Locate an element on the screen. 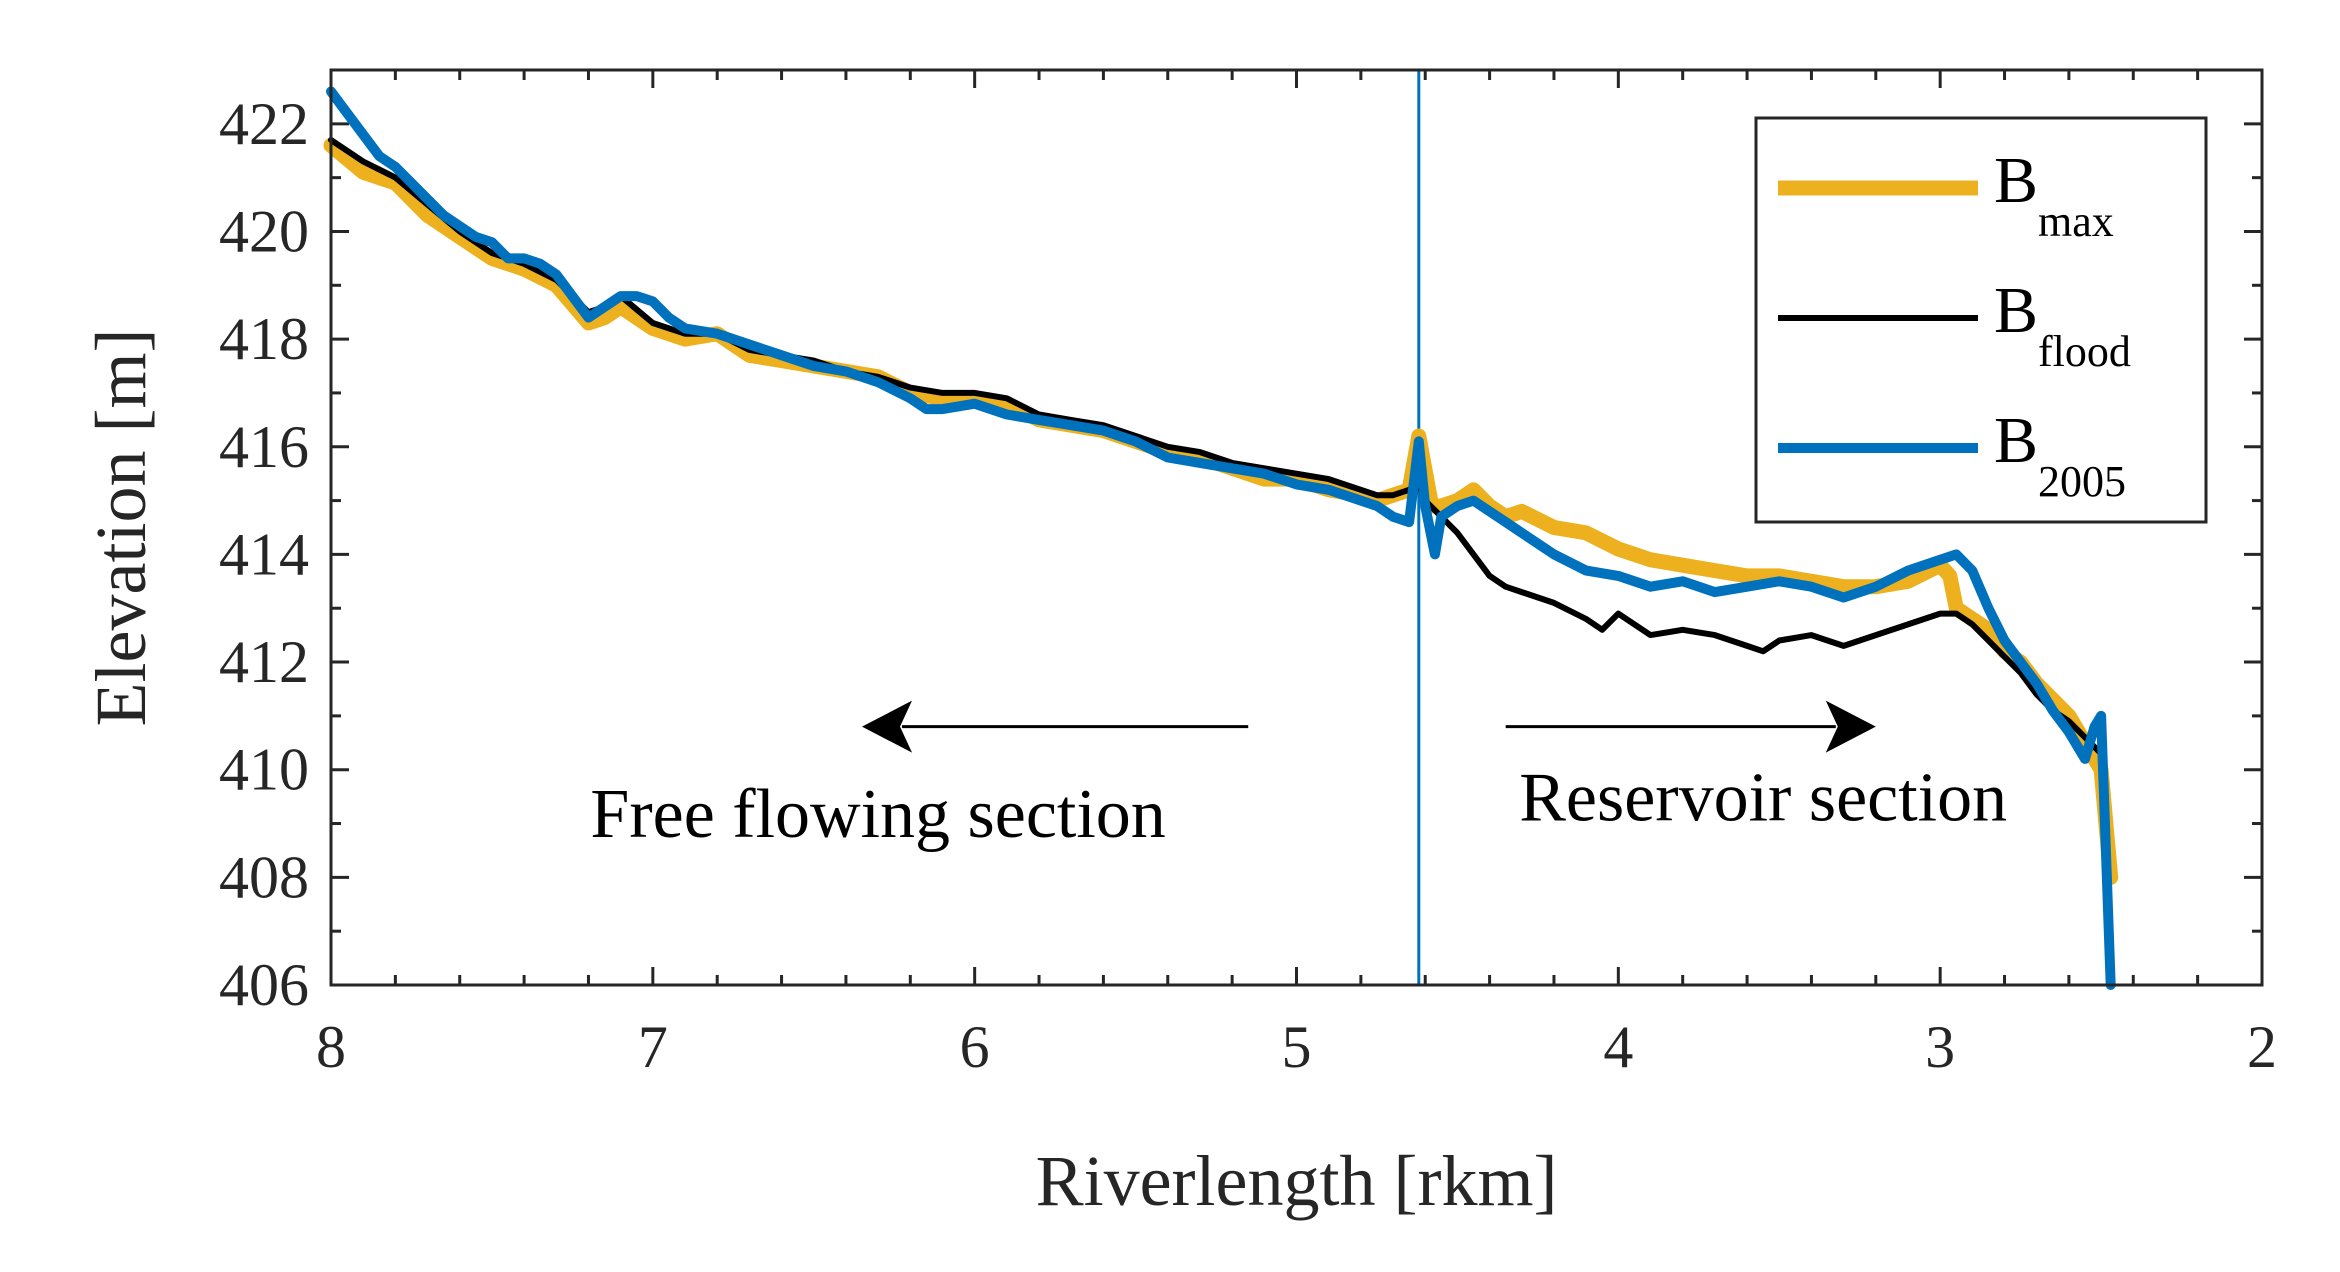 Image resolution: width=2340 pixels, height=1272 pixels. legend-label-max: Bmax is located at coordinates (2054, 195).